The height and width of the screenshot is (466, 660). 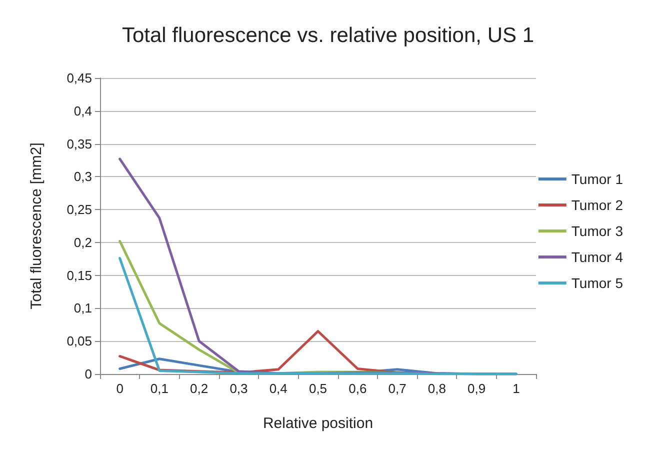 What do you see at coordinates (597, 257) in the screenshot?
I see `legend-label: Tumor 4` at bounding box center [597, 257].